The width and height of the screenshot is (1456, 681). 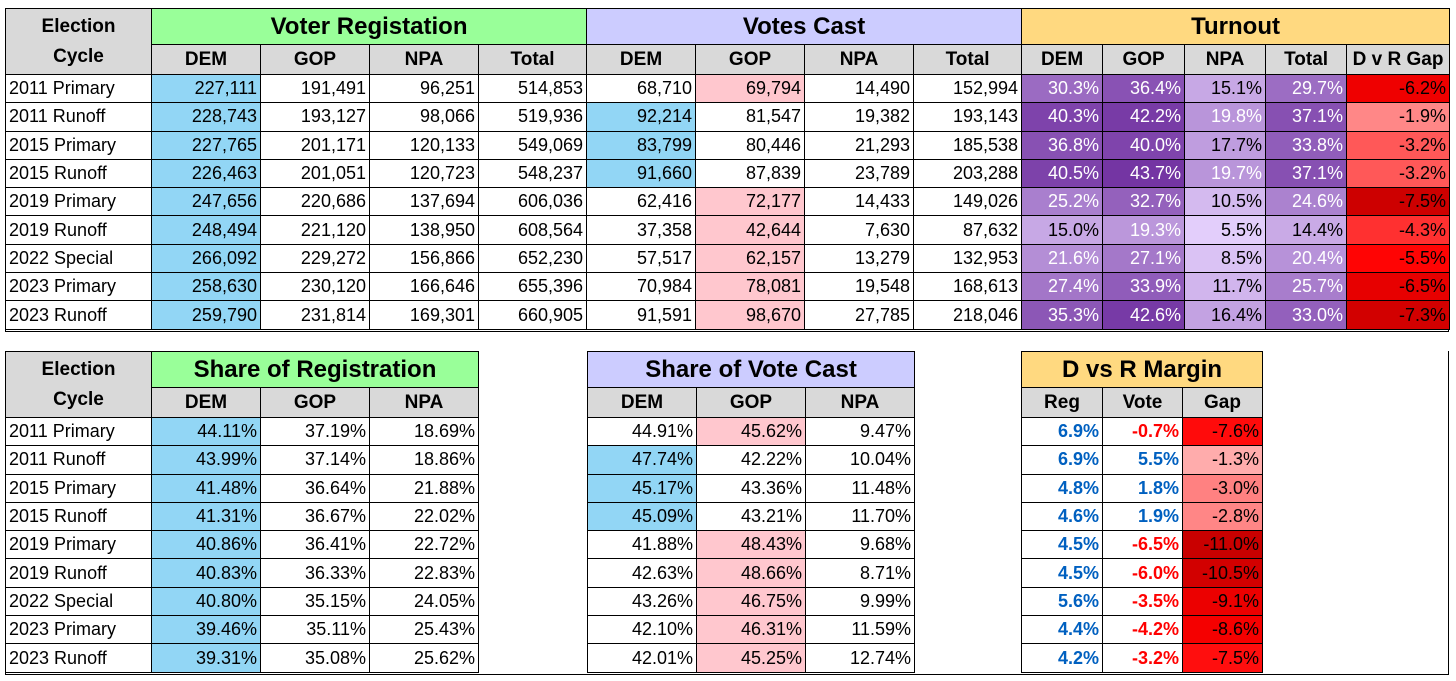 What do you see at coordinates (315, 117) in the screenshot?
I see `reg-gop-cell: 193,127` at bounding box center [315, 117].